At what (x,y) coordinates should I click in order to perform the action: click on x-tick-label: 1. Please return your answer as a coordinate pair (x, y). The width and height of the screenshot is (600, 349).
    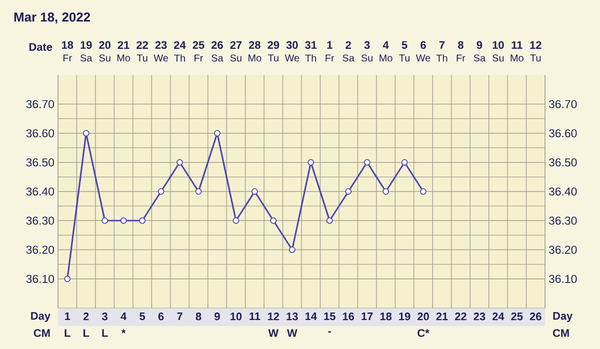
    Looking at the image, I should click on (67, 316).